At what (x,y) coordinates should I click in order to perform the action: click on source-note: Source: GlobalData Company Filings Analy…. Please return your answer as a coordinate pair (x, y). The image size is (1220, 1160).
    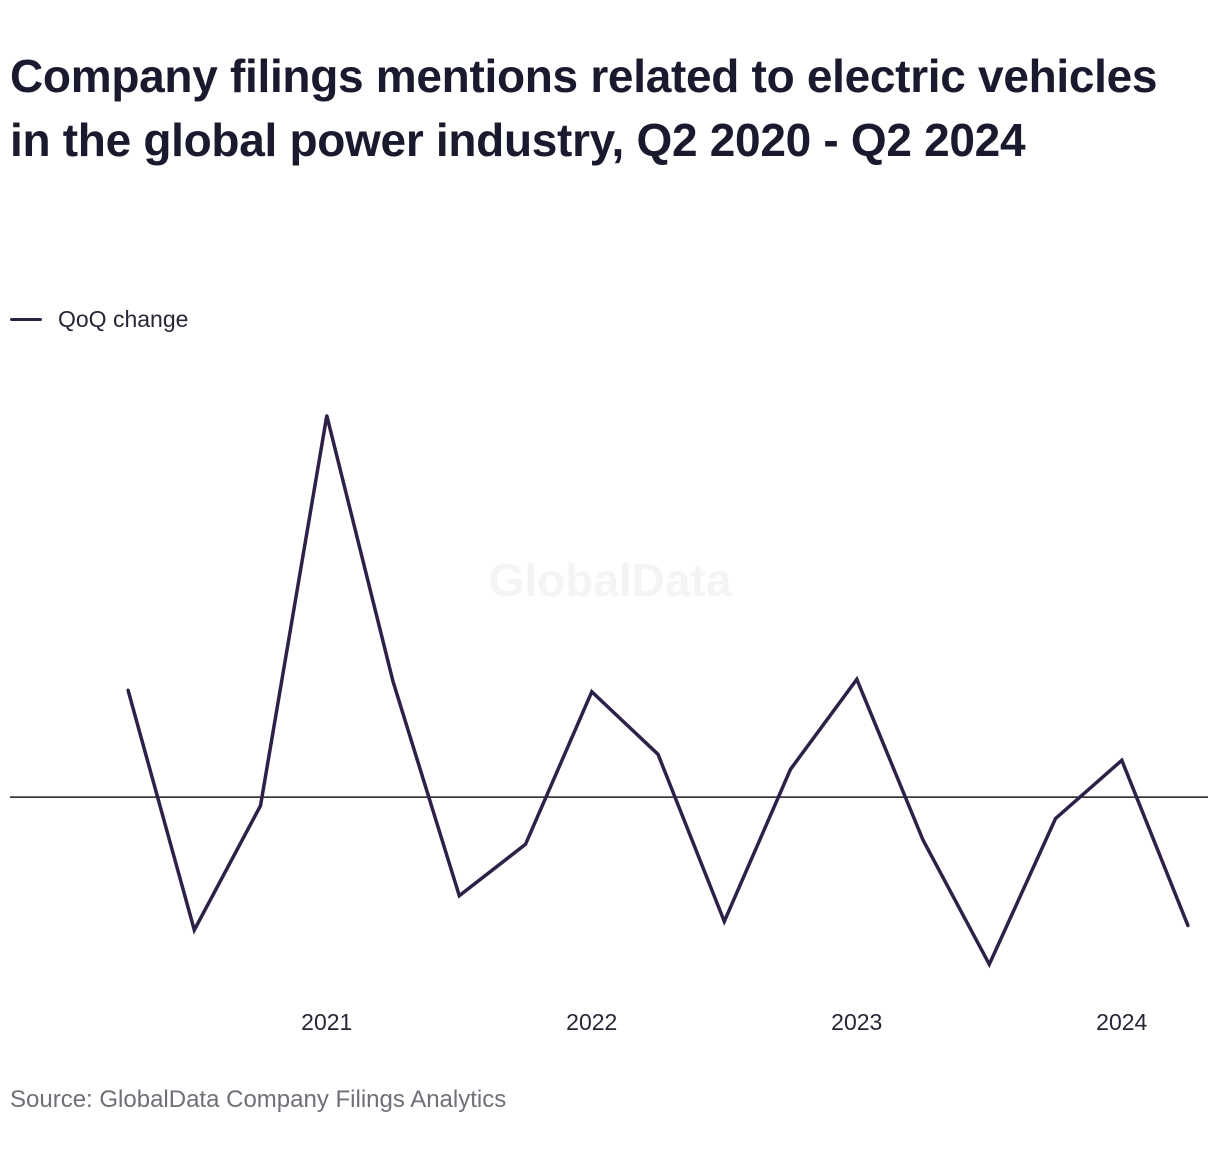
    Looking at the image, I should click on (258, 1099).